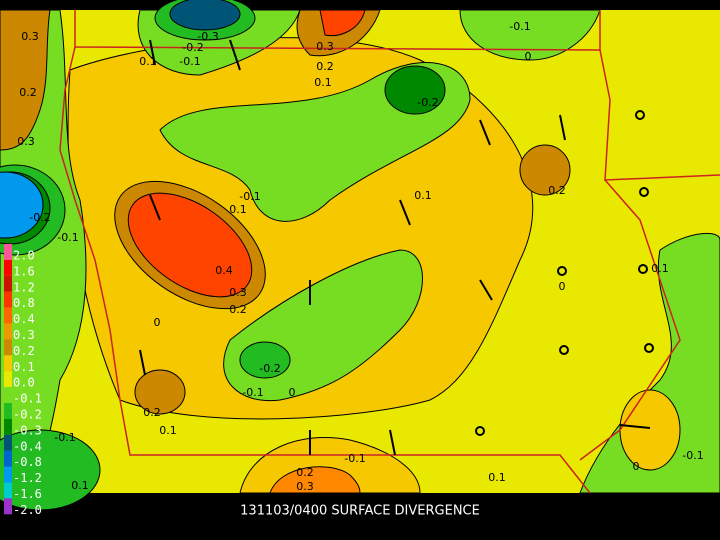  What do you see at coordinates (27, 430) in the screenshot?
I see `legend-label: -0.3` at bounding box center [27, 430].